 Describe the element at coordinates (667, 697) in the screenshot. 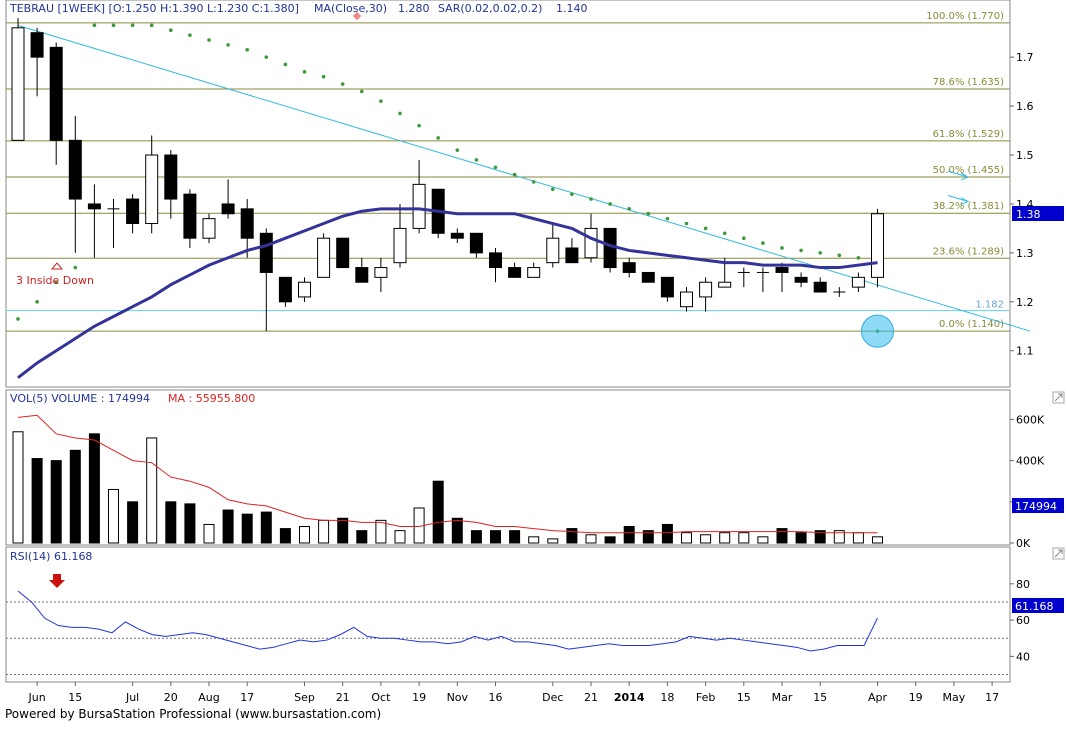

I see `x-tick-label: 18` at that location.